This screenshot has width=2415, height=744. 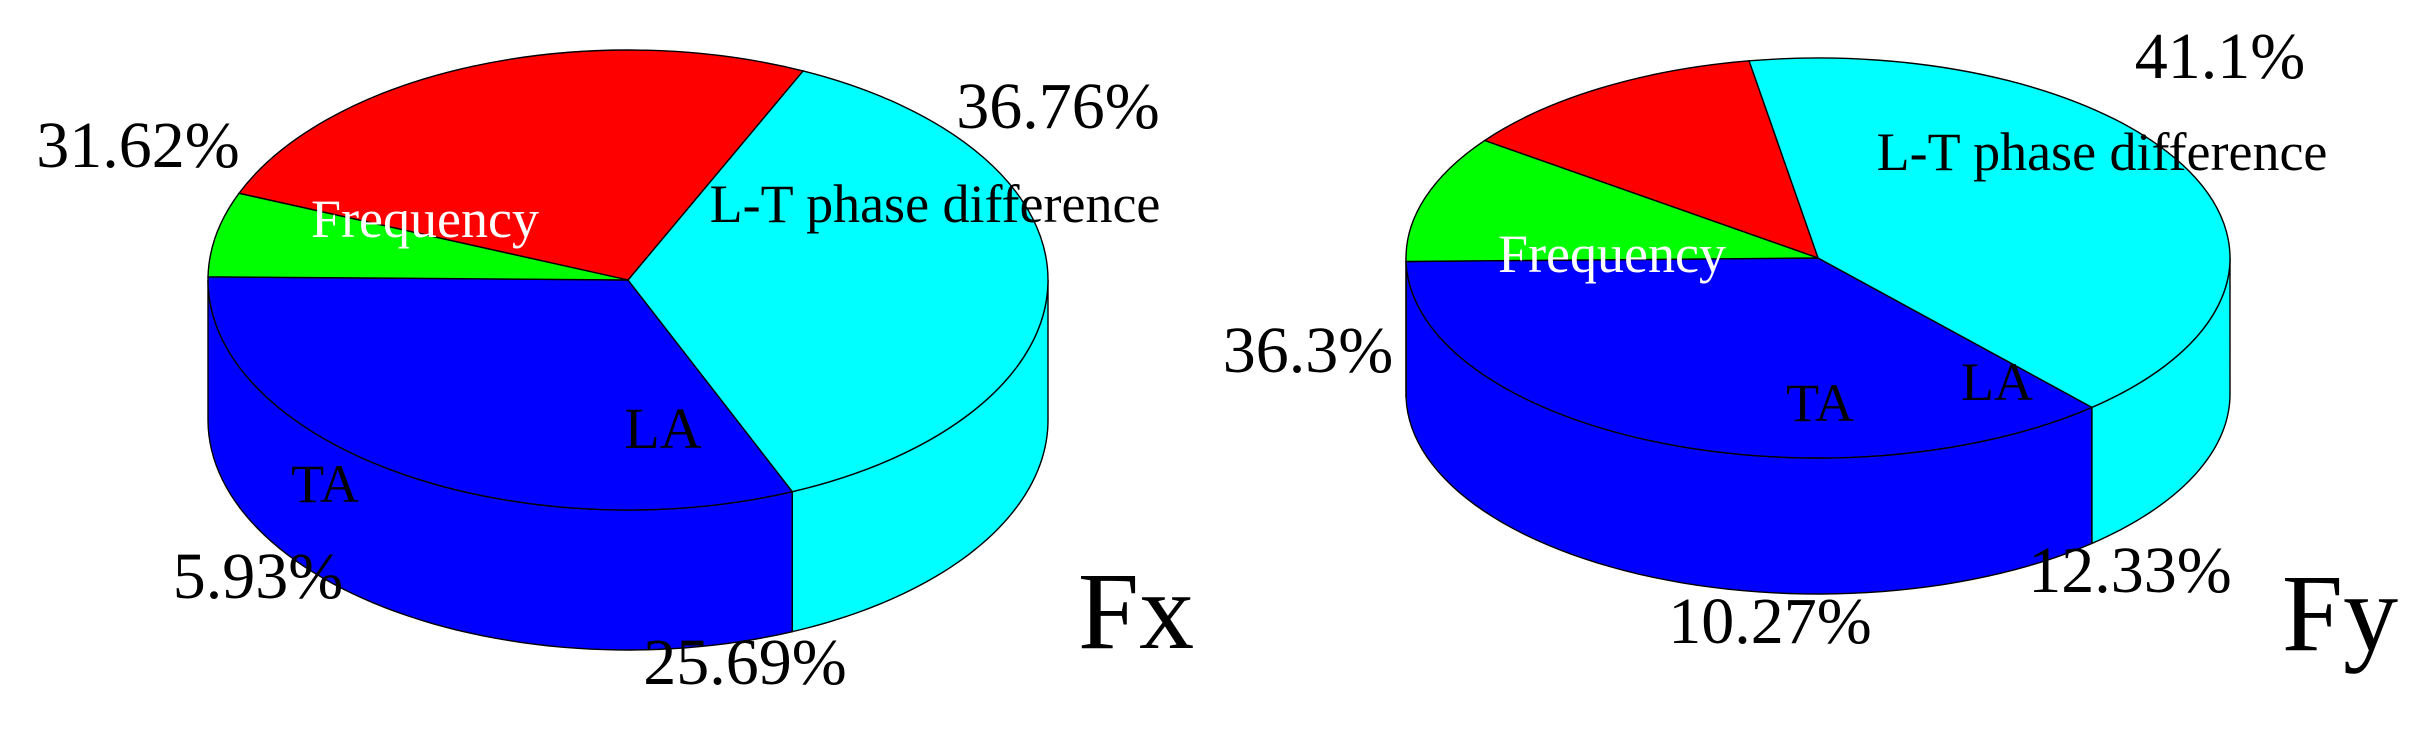 What do you see at coordinates (1769, 621) in the screenshot?
I see `value-label-ta: 10.27%` at bounding box center [1769, 621].